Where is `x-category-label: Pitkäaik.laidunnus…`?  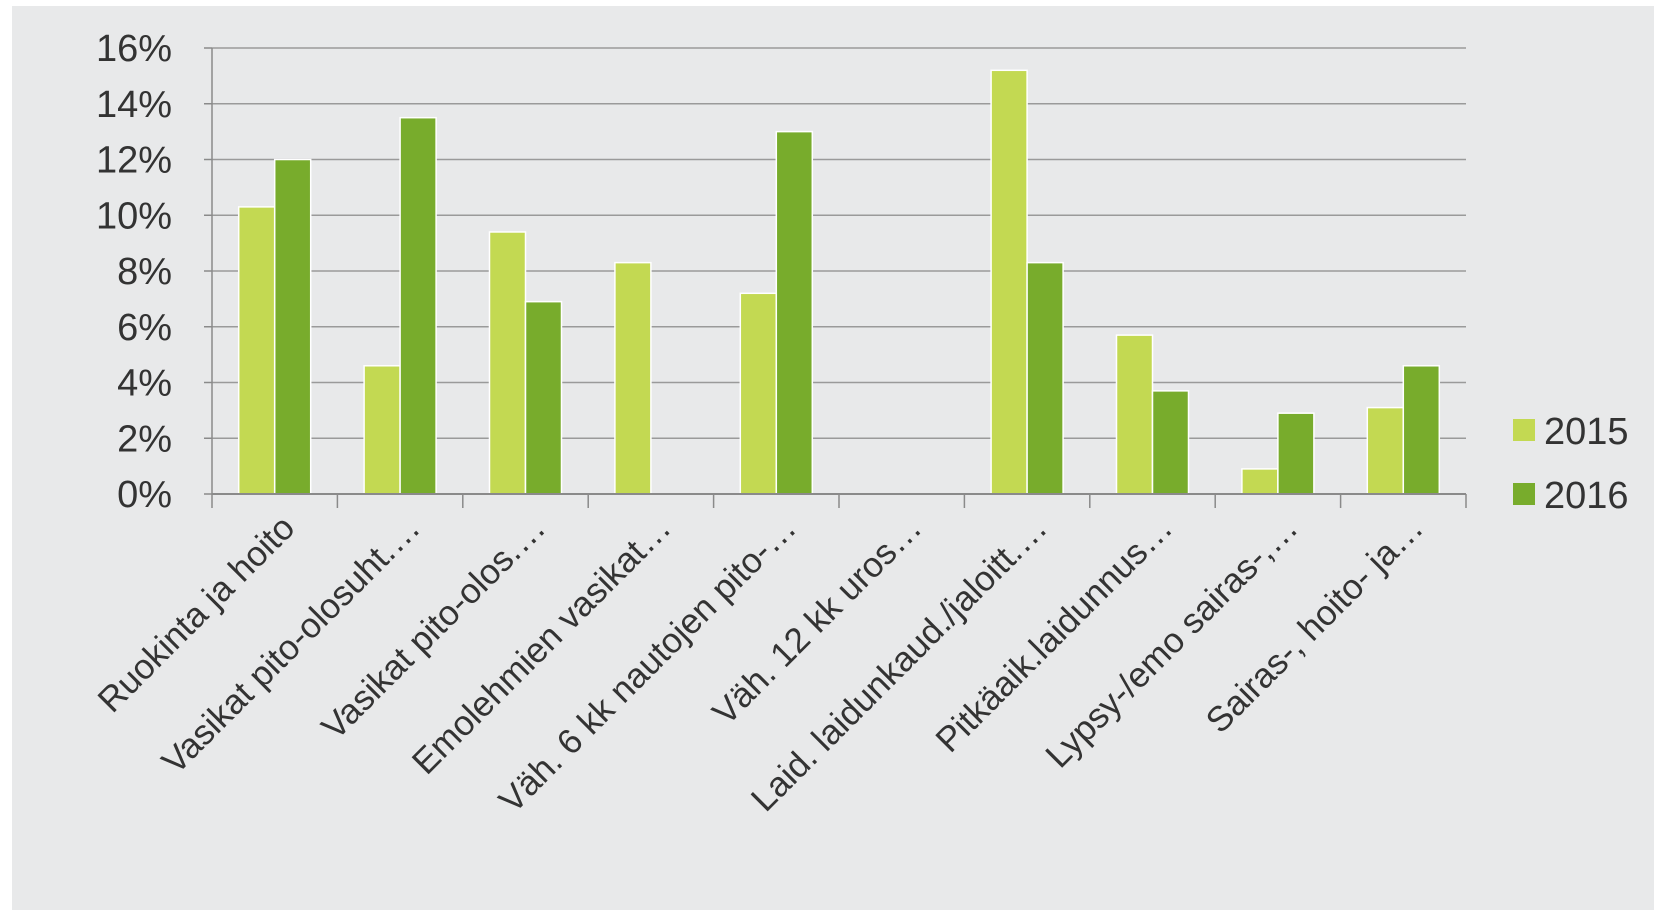
x-category-label: Pitkäaik.laidunnus… is located at coordinates (1054, 634).